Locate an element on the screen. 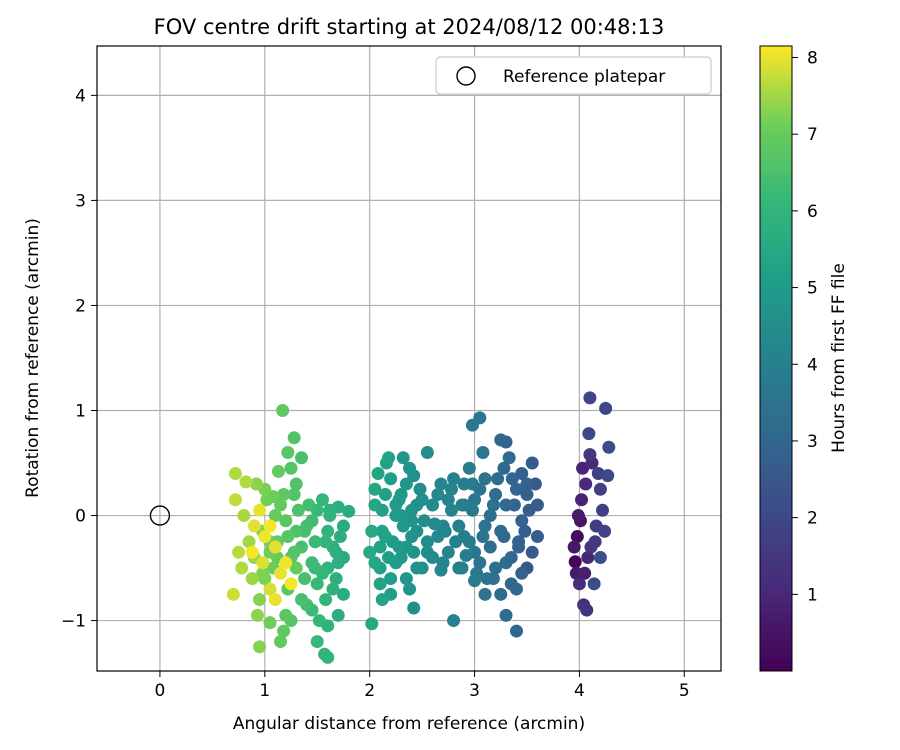  colorbar-tick-label: 4 is located at coordinates (812, 365).